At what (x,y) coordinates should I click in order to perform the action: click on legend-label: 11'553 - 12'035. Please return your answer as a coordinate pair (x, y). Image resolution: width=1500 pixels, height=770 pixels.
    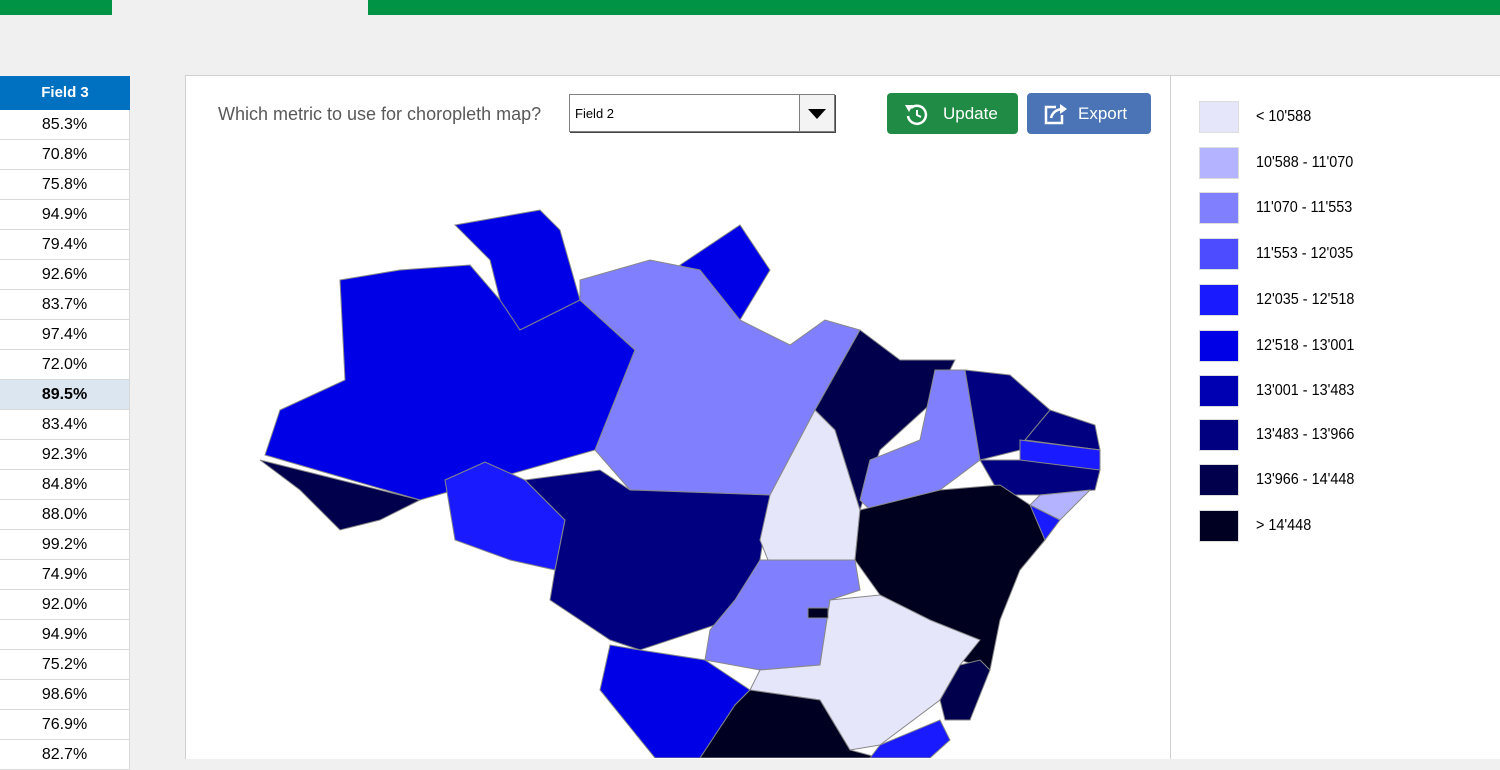
    Looking at the image, I should click on (1305, 253).